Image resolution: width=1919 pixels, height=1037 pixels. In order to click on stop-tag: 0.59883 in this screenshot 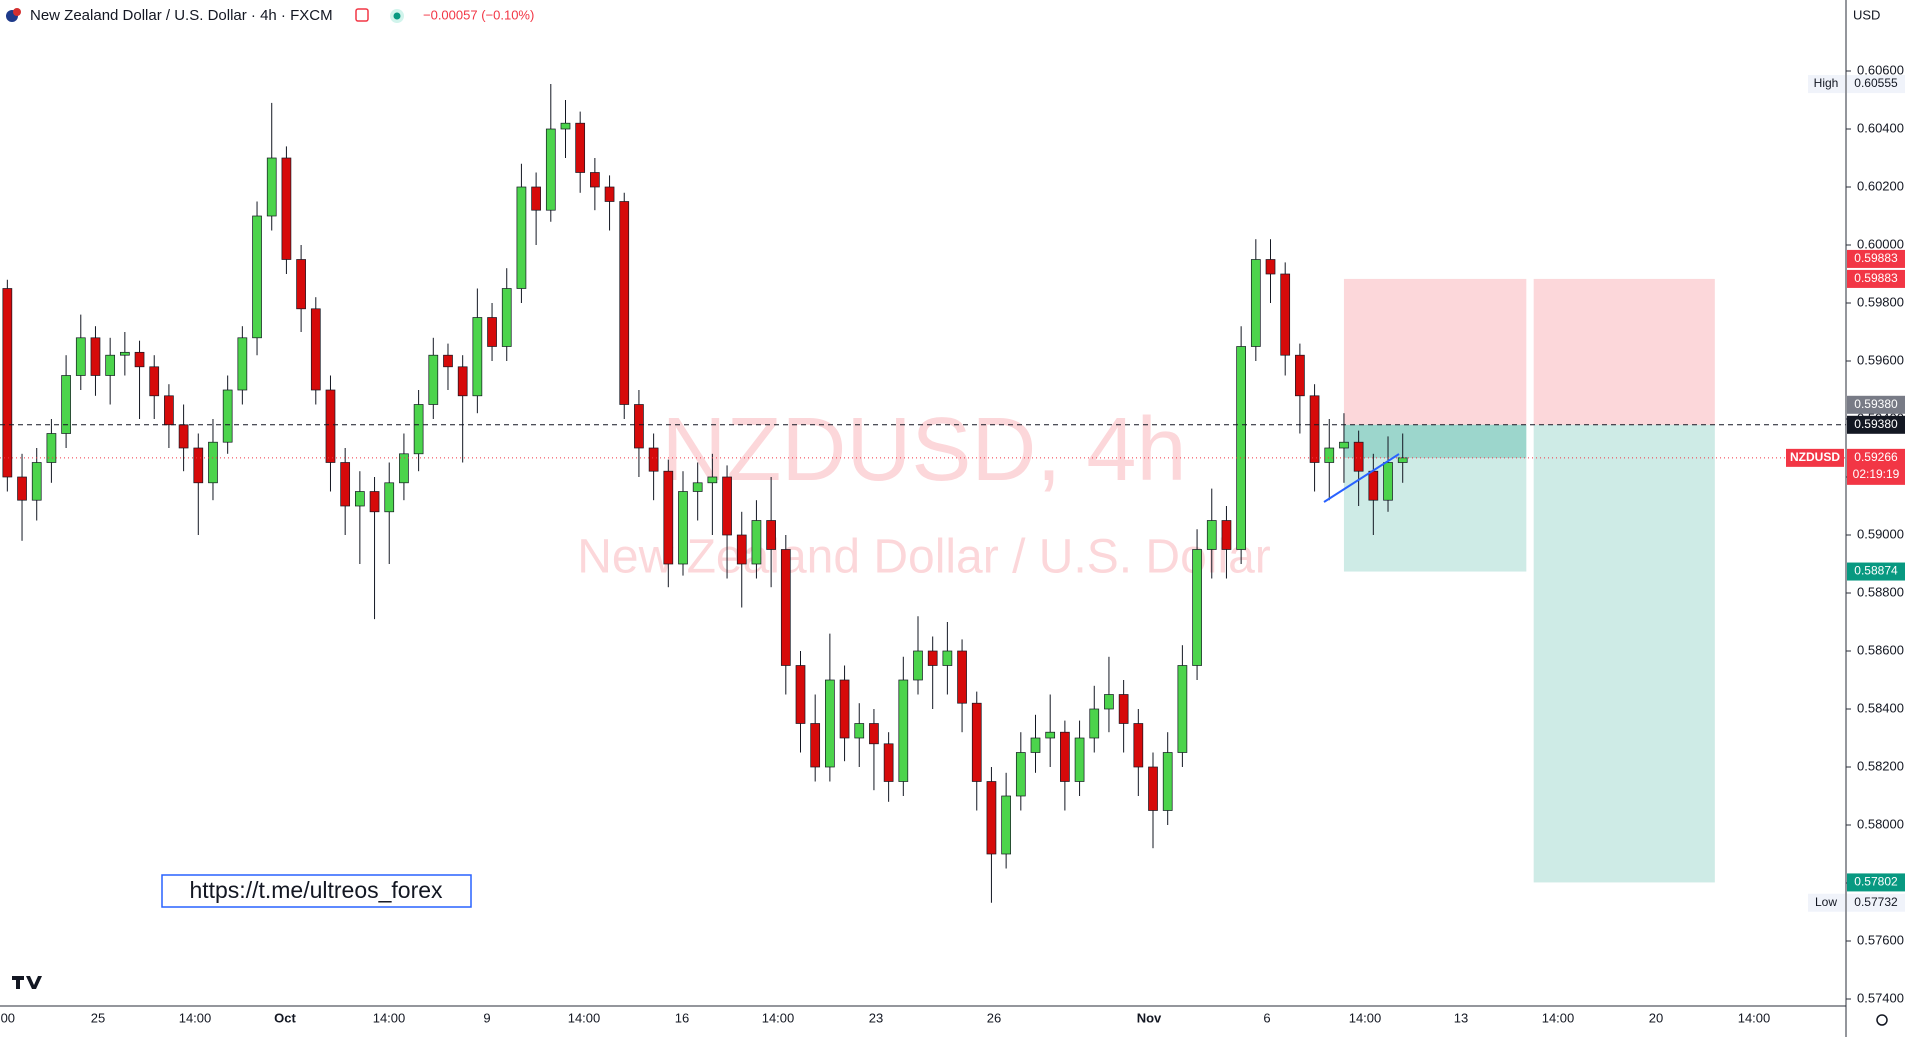, I will do `click(1876, 258)`.